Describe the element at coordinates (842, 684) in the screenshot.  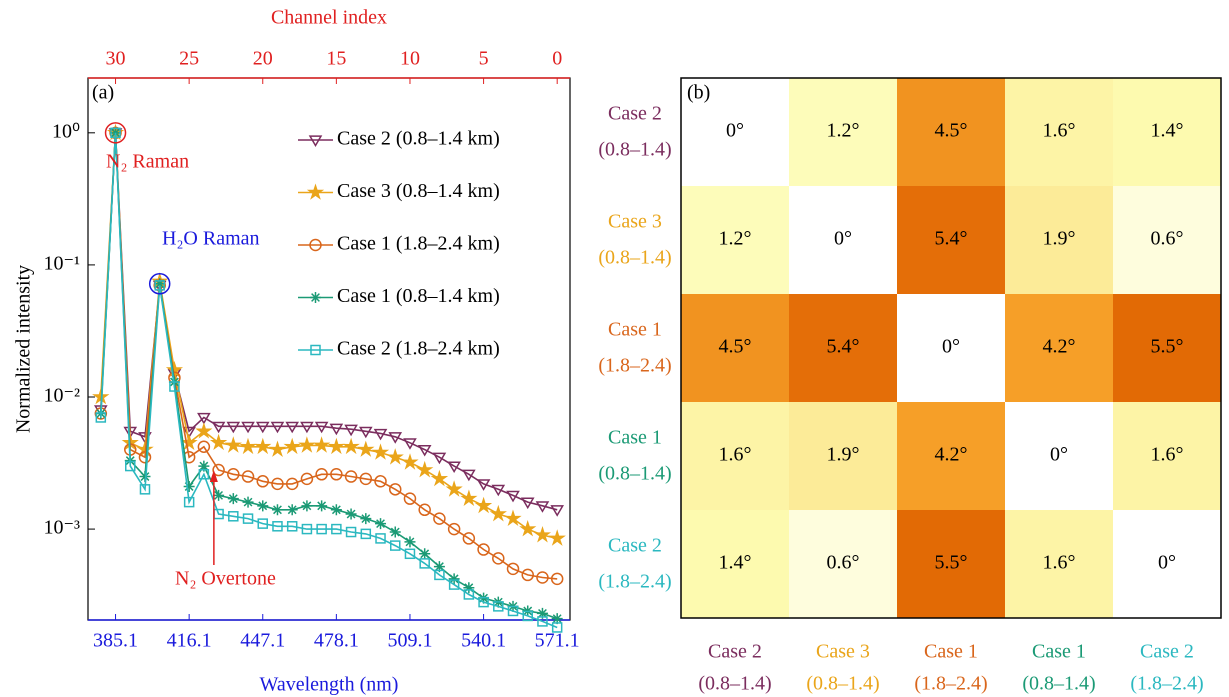
I see `column-label: (0.8–1.4)` at that location.